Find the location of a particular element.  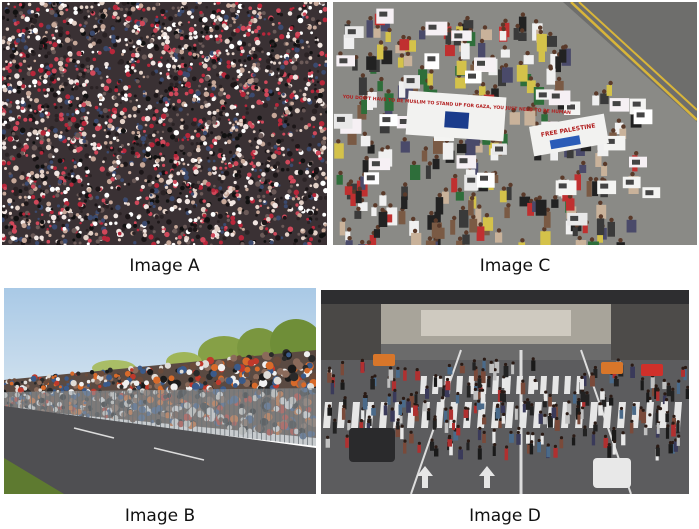

orange-taxi-right is located at coordinates (612, 368).